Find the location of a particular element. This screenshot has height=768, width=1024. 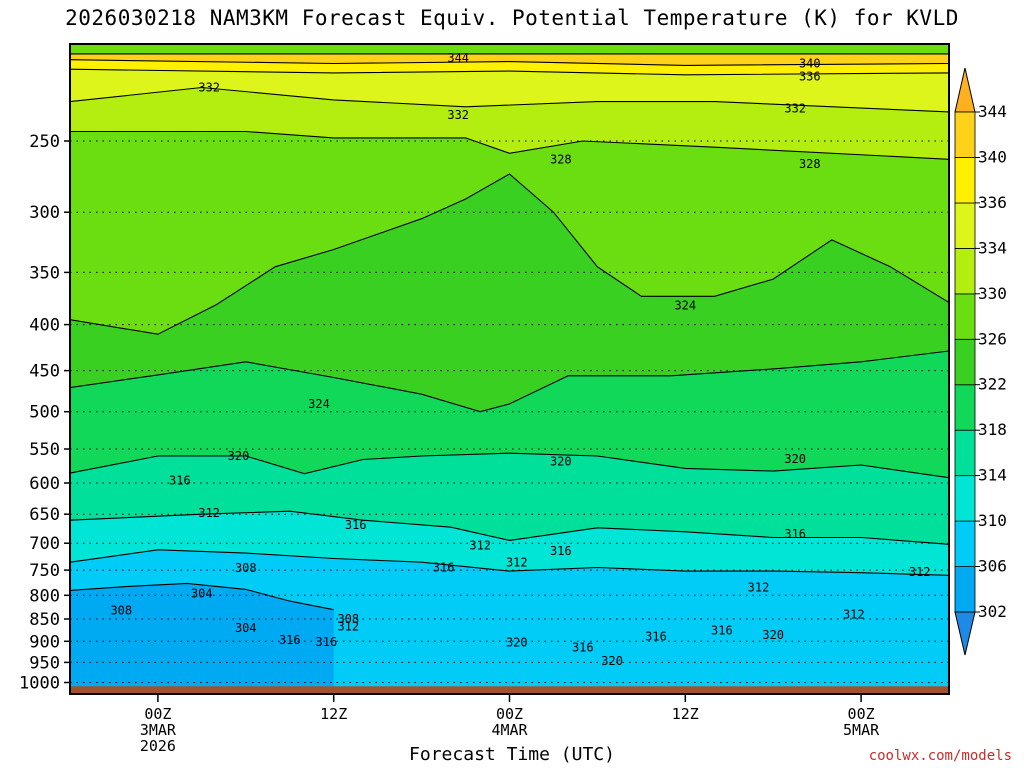

contour-label-8: 324 is located at coordinates (319, 404).